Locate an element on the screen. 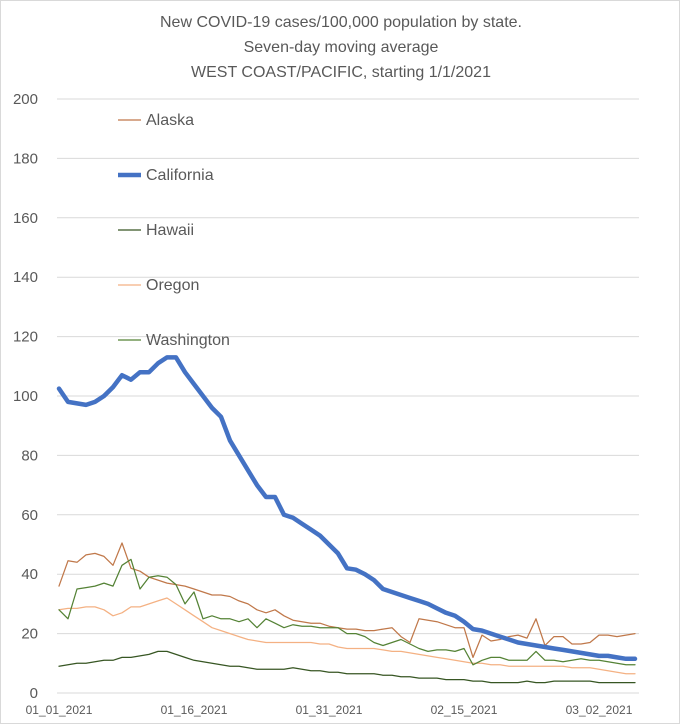 This screenshot has height=724, width=680. x-tick-label: 03_02_2021 is located at coordinates (599, 710).